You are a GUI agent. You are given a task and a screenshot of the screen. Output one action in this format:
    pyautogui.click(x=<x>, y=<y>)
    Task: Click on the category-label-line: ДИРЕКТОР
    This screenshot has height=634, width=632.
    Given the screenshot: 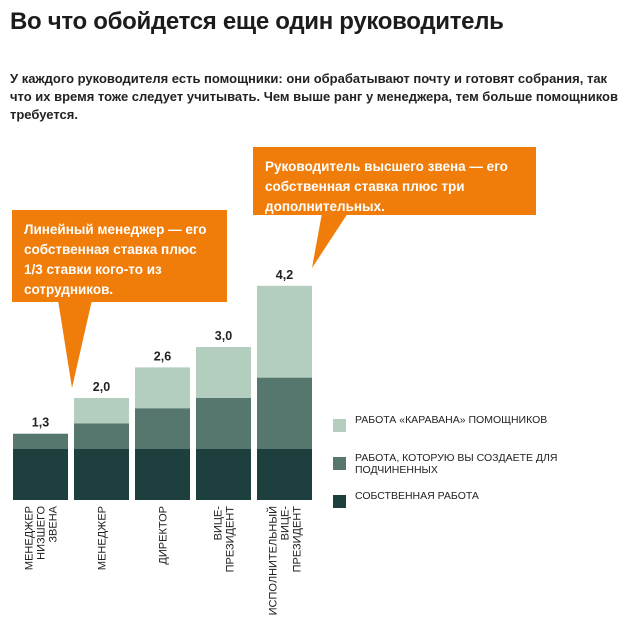 What is the action you would take?
    pyautogui.click(x=164, y=535)
    